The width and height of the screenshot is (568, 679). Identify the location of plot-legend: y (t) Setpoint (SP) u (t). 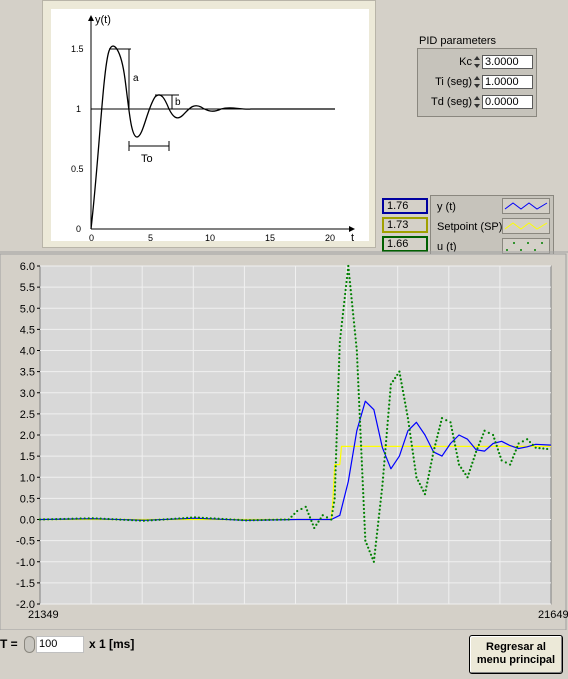
(492, 226).